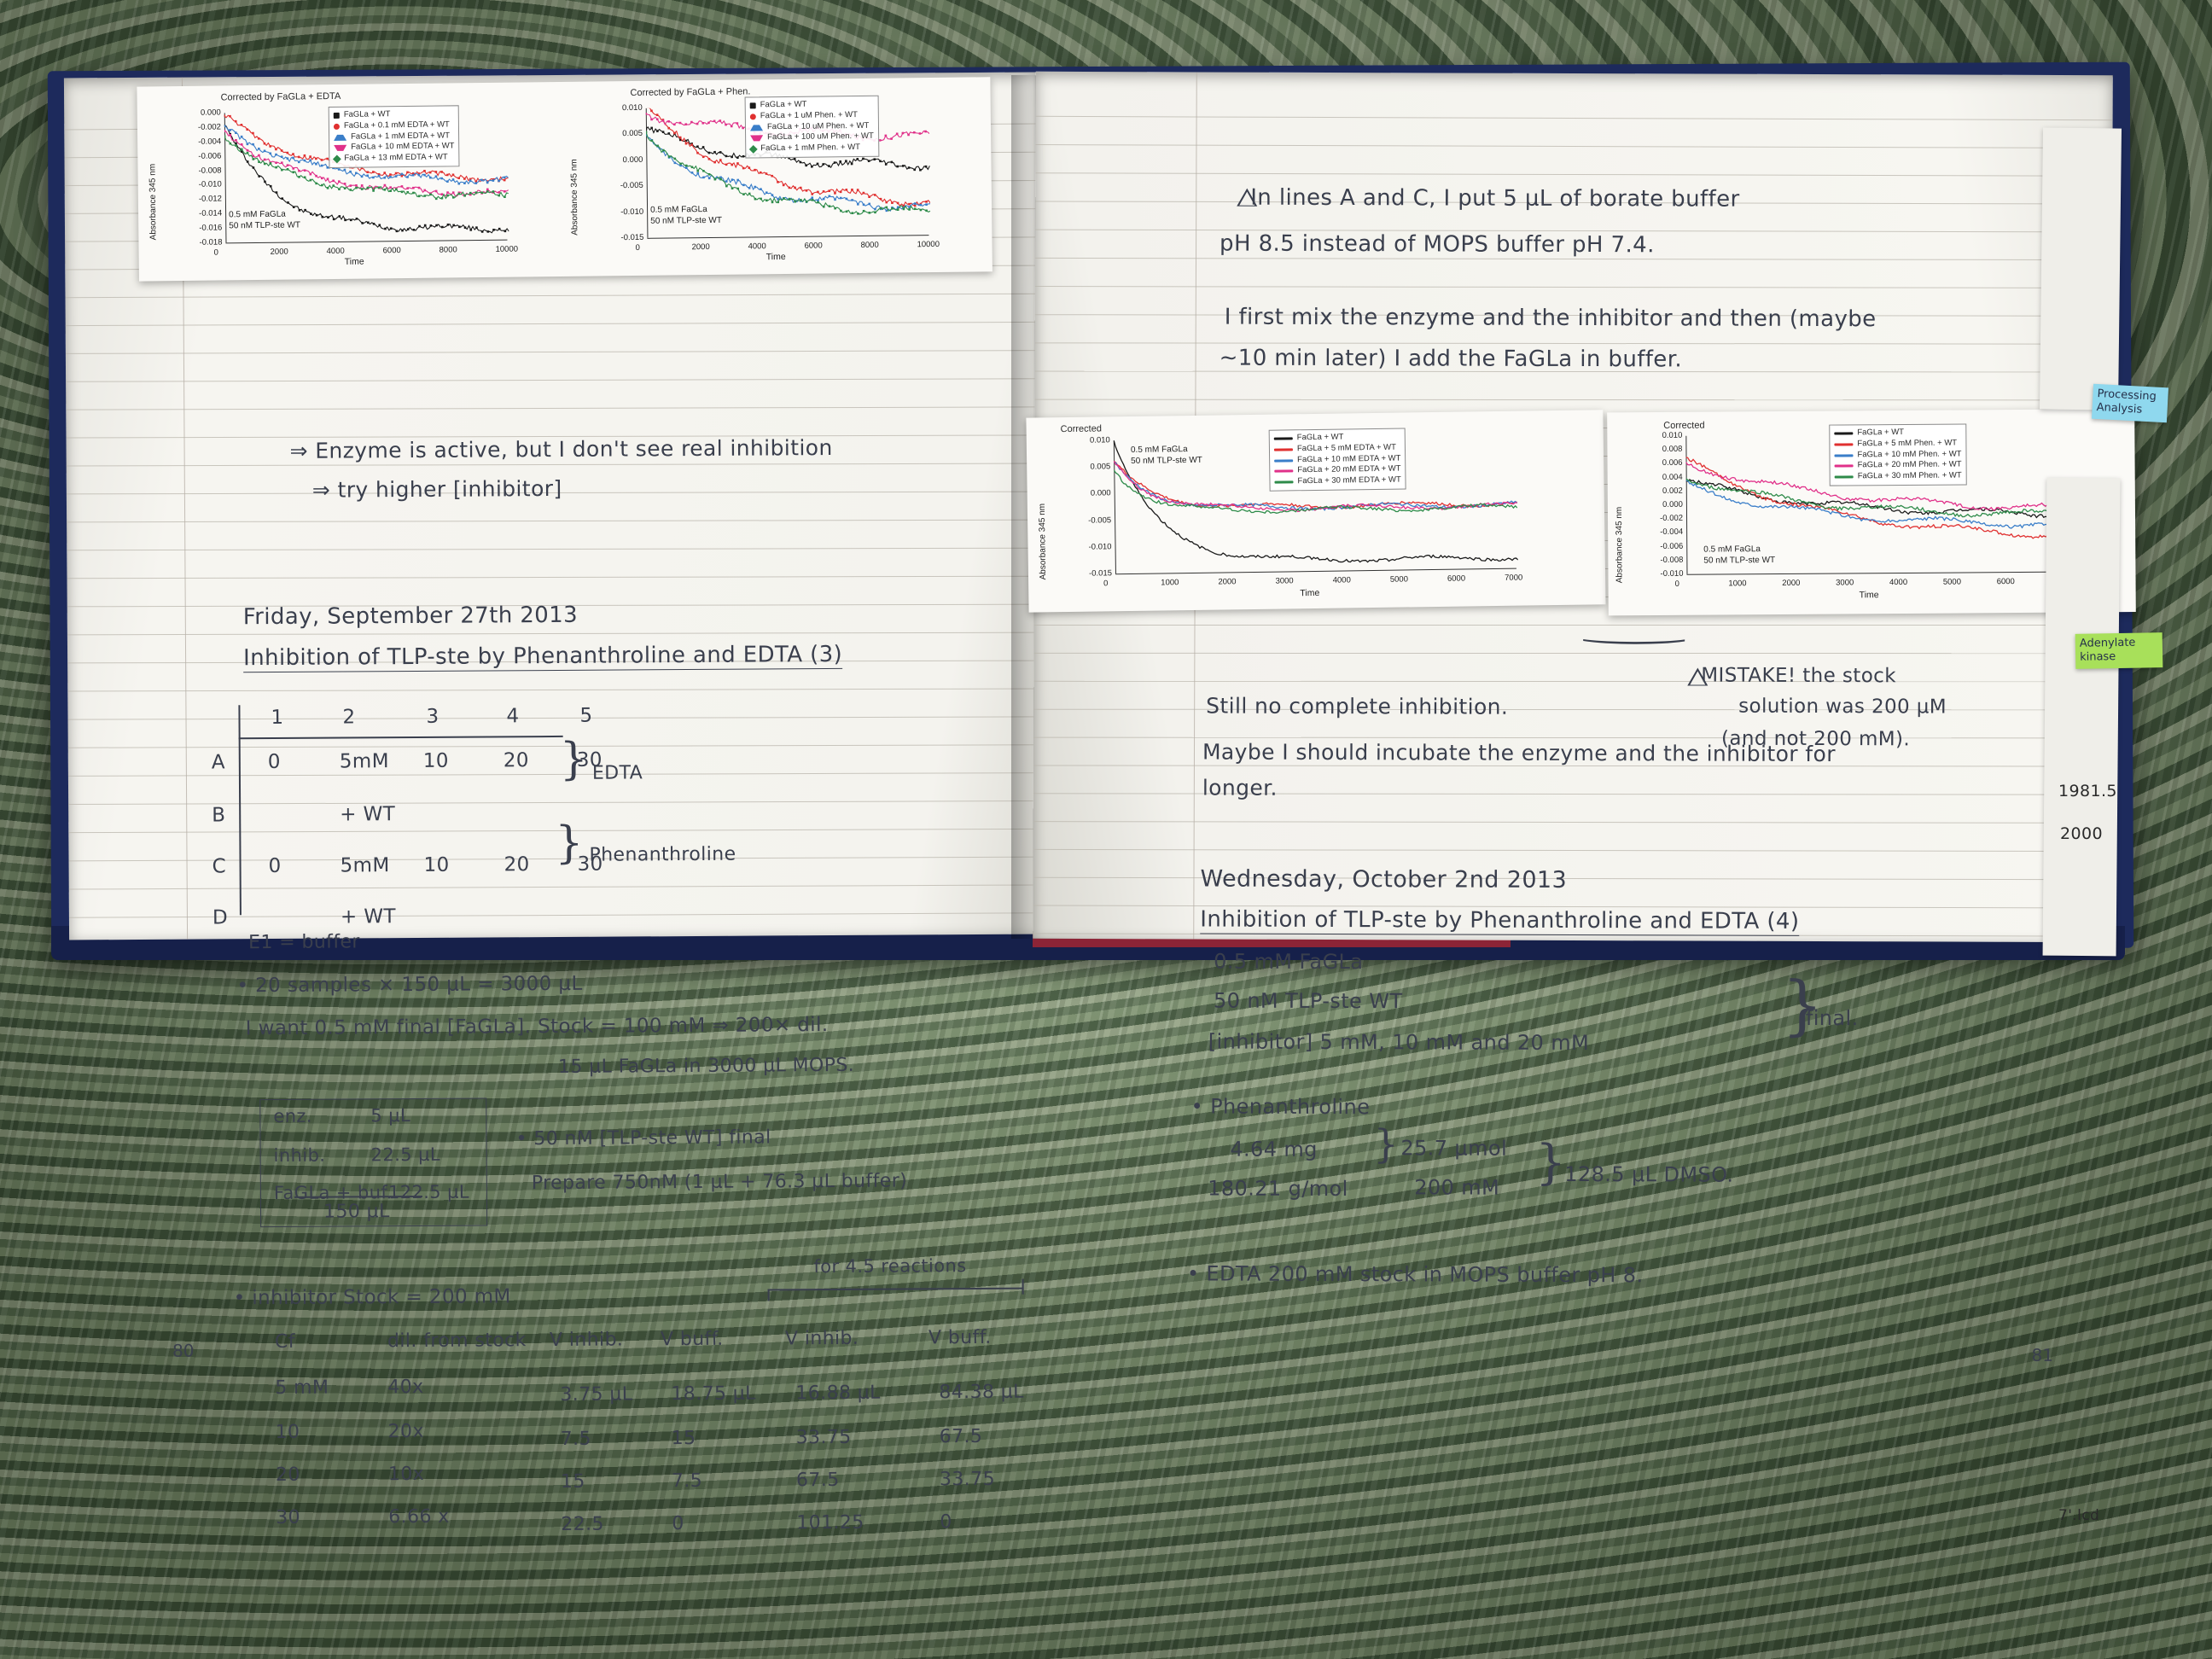 The height and width of the screenshot is (1659, 2212). I want to click on dilution-cell: 33.75, so click(823, 1437).